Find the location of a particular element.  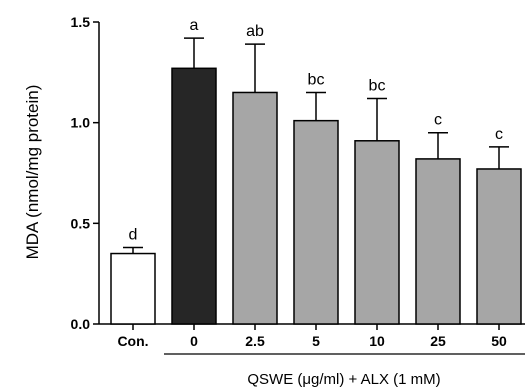

significance-label-1: a is located at coordinates (194, 25).